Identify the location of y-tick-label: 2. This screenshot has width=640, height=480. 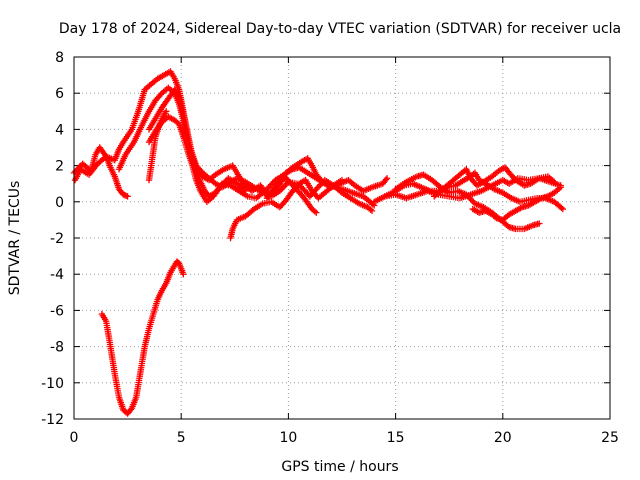
(59, 167).